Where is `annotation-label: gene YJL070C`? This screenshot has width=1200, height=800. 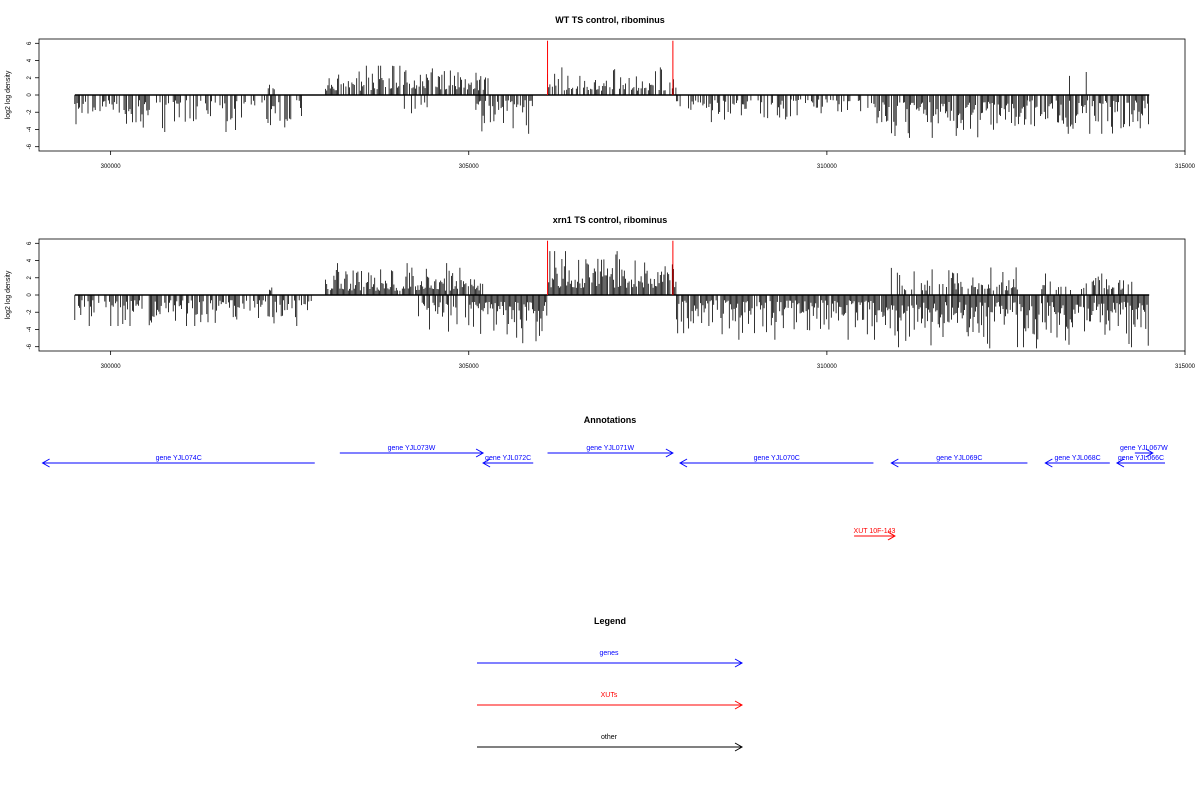
annotation-label: gene YJL070C is located at coordinates (777, 458).